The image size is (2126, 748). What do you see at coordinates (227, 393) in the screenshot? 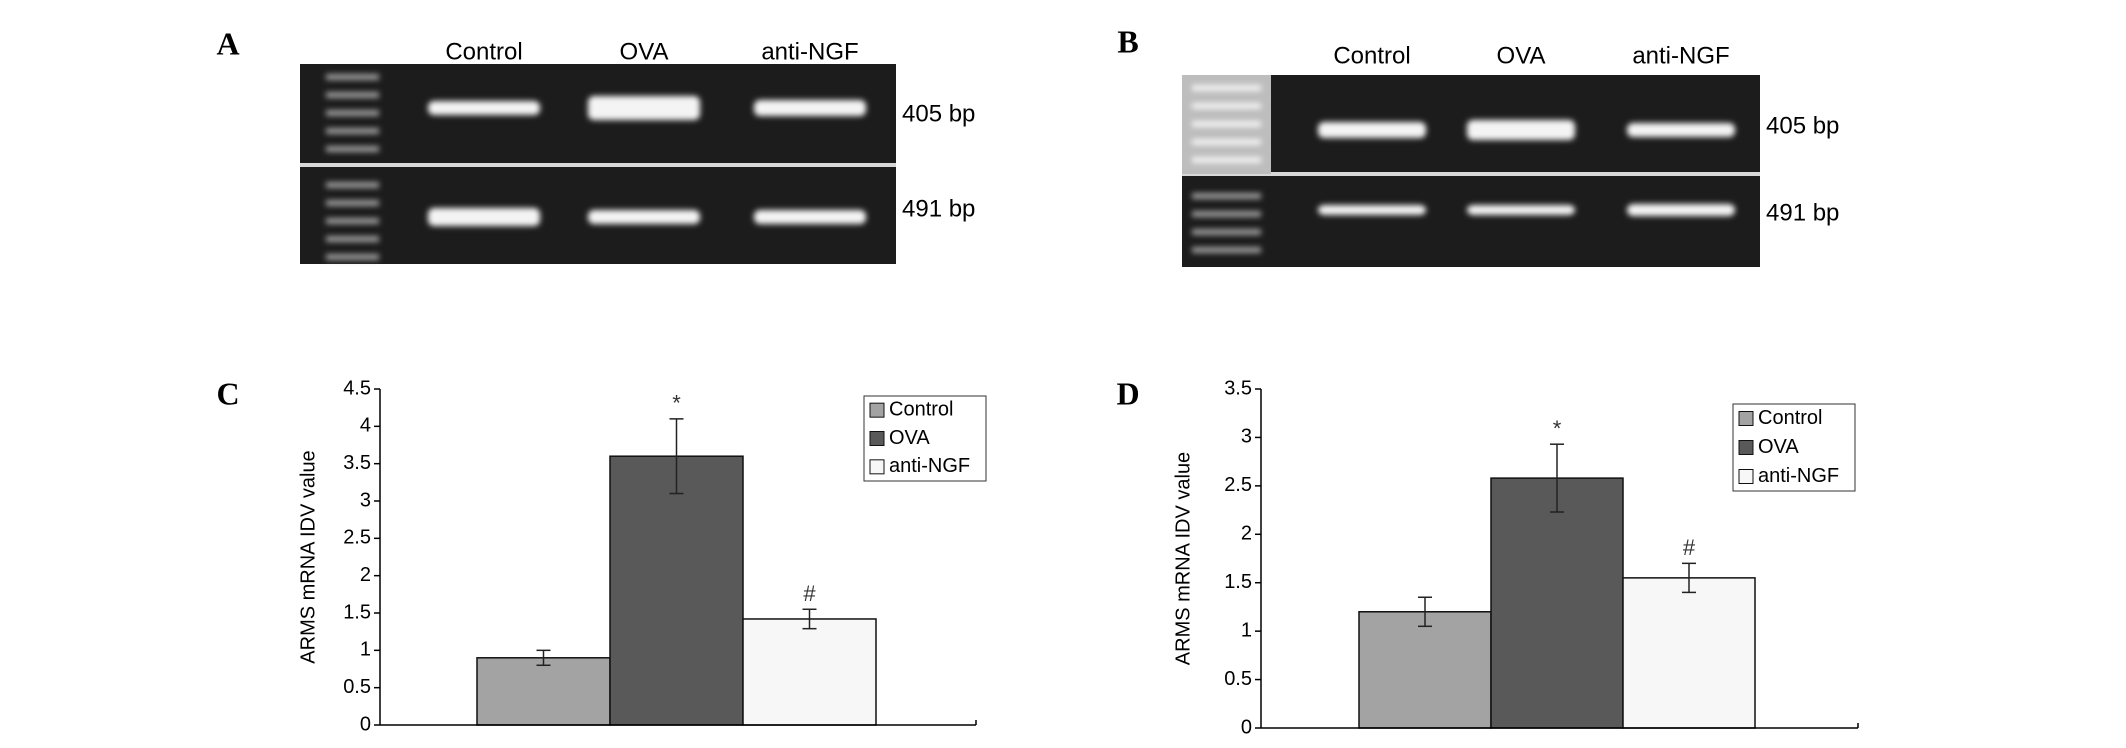
I see `panel-letter: C` at bounding box center [227, 393].